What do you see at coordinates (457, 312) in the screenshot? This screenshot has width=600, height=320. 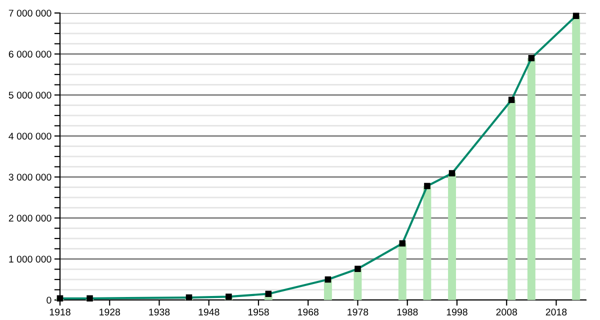 I see `x-tick-label: 1998` at bounding box center [457, 312].